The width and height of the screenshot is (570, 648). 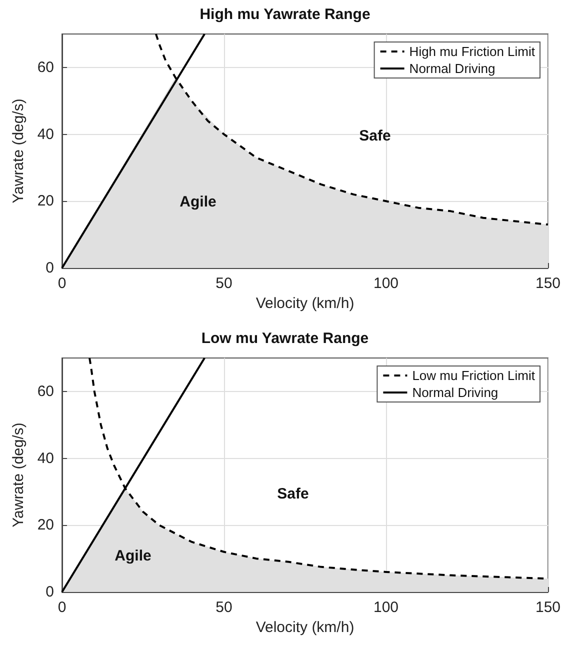 What do you see at coordinates (285, 338) in the screenshot?
I see `chart-title: Low mu Yawrate Range` at bounding box center [285, 338].